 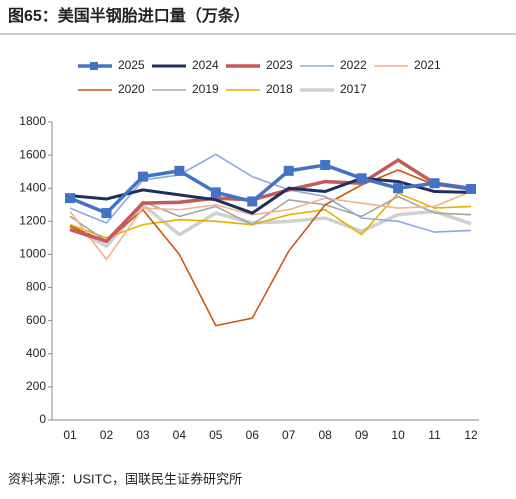 I want to click on legend-label: 2017, so click(x=353, y=89).